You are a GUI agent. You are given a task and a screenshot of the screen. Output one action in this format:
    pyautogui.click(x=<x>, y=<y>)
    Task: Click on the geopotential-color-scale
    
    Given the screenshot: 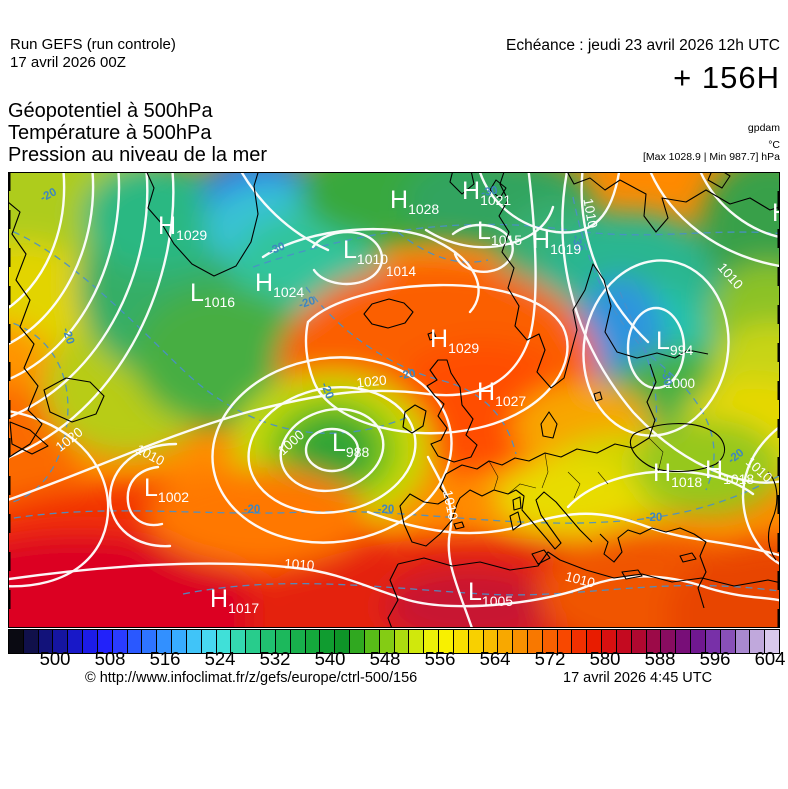 What is the action you would take?
    pyautogui.click(x=394, y=641)
    